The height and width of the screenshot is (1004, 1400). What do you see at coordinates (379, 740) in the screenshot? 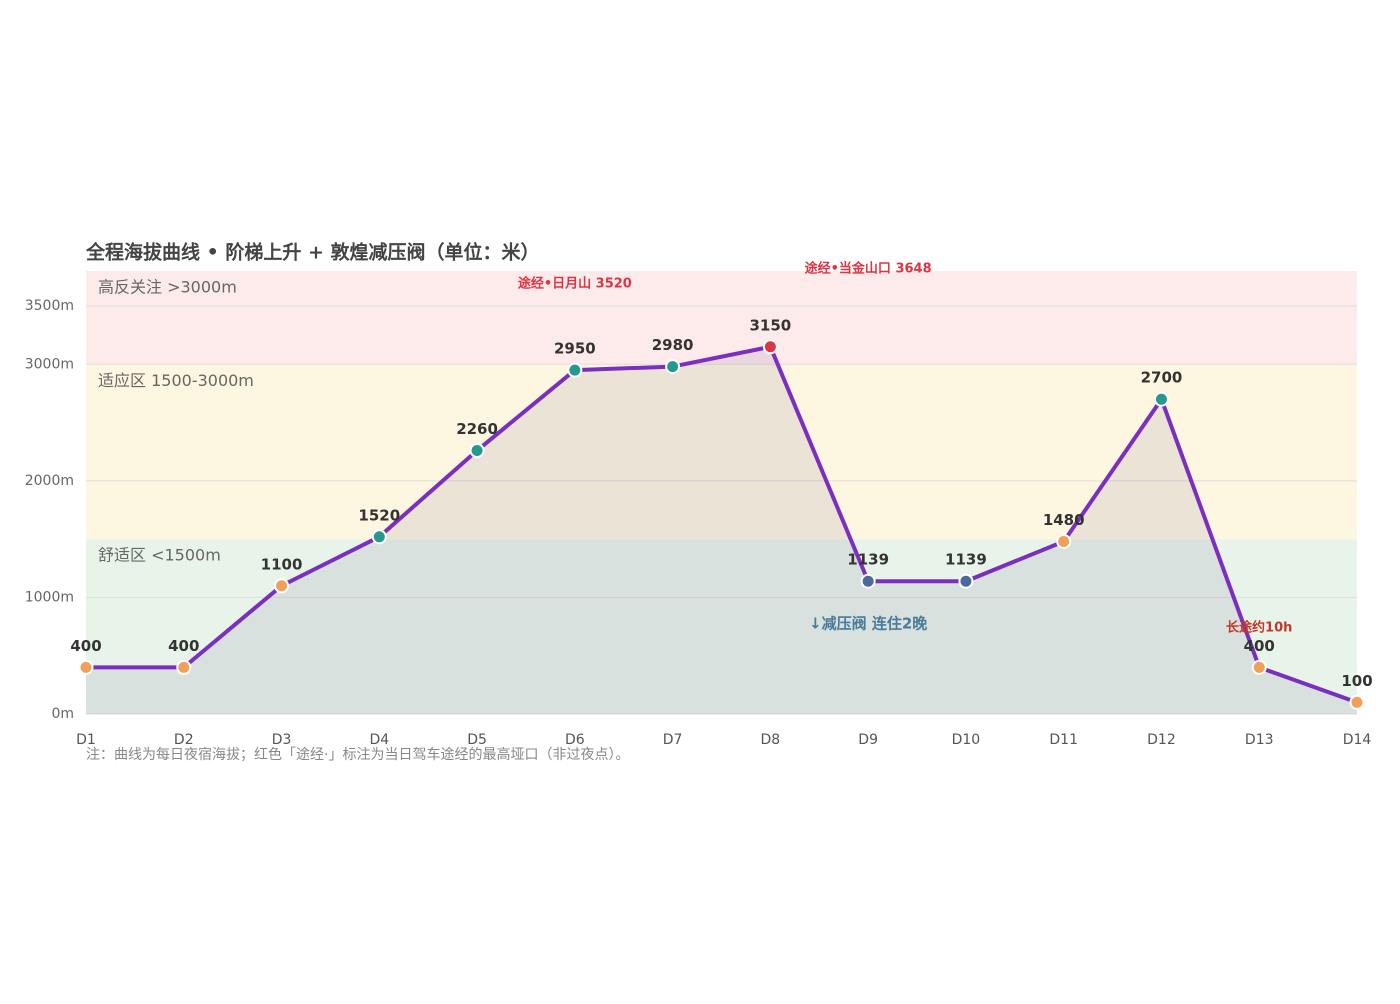
I see `x-tick-label: D4` at bounding box center [379, 740].